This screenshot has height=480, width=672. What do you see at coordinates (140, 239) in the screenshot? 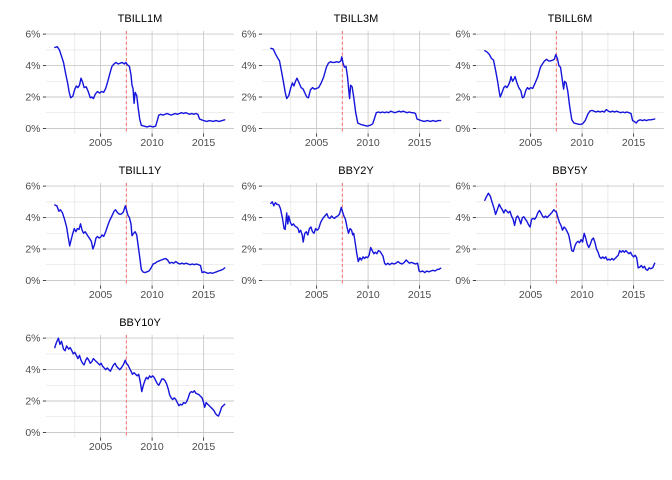
I see `series-line-tbill1y` at bounding box center [140, 239].